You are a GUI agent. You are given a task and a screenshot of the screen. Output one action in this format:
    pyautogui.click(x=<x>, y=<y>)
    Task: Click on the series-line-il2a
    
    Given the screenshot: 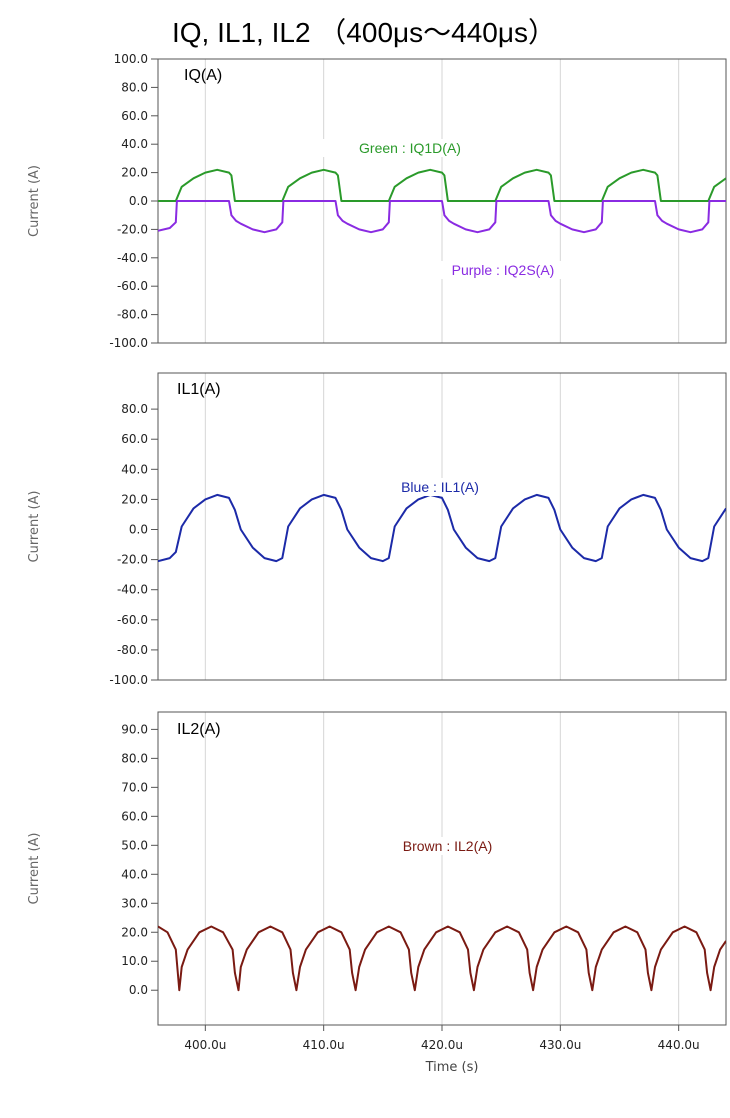 What is the action you would take?
    pyautogui.click(x=442, y=958)
    